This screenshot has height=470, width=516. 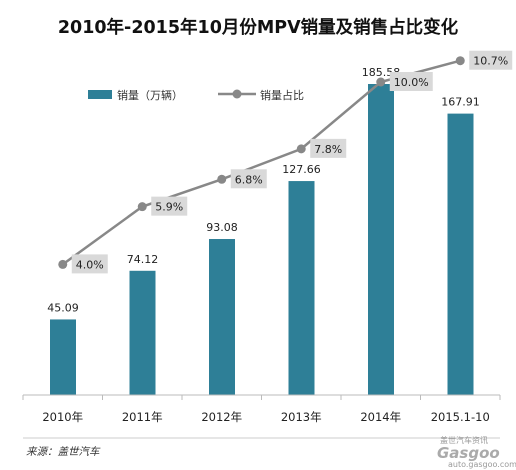 I want to click on watermark-small-text: 盖世汽车资讯, so click(x=464, y=440).